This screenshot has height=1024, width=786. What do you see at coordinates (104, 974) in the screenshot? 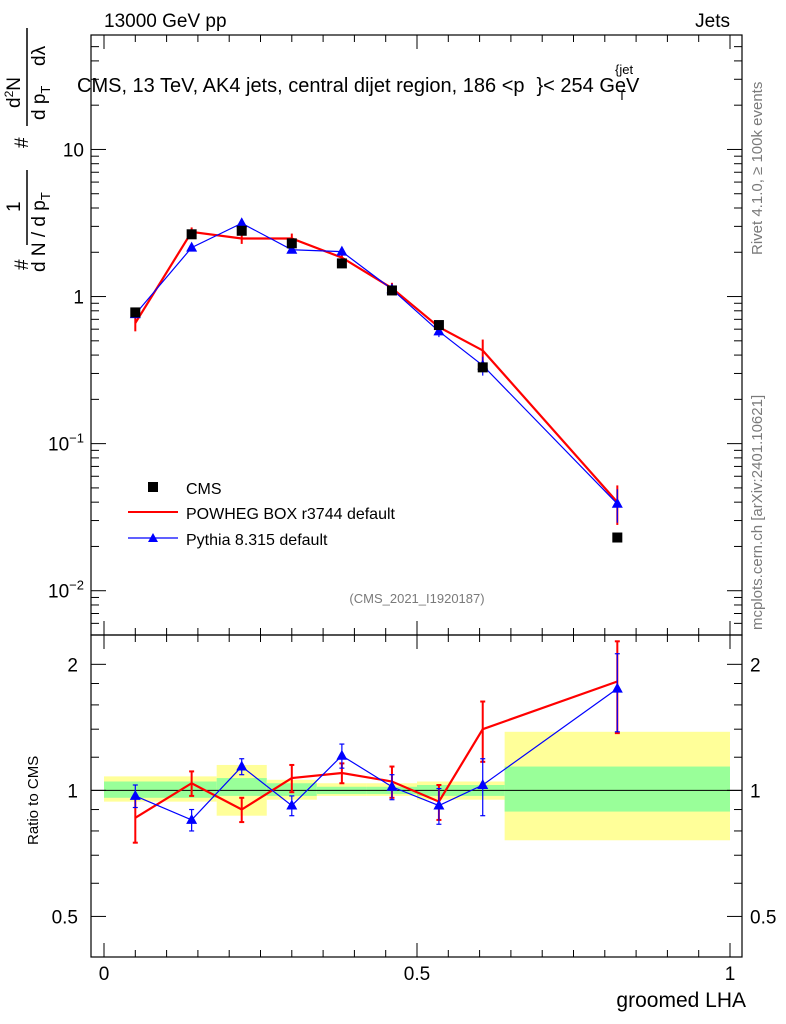
I see `ratio-x-tick-label: 0` at bounding box center [104, 974].